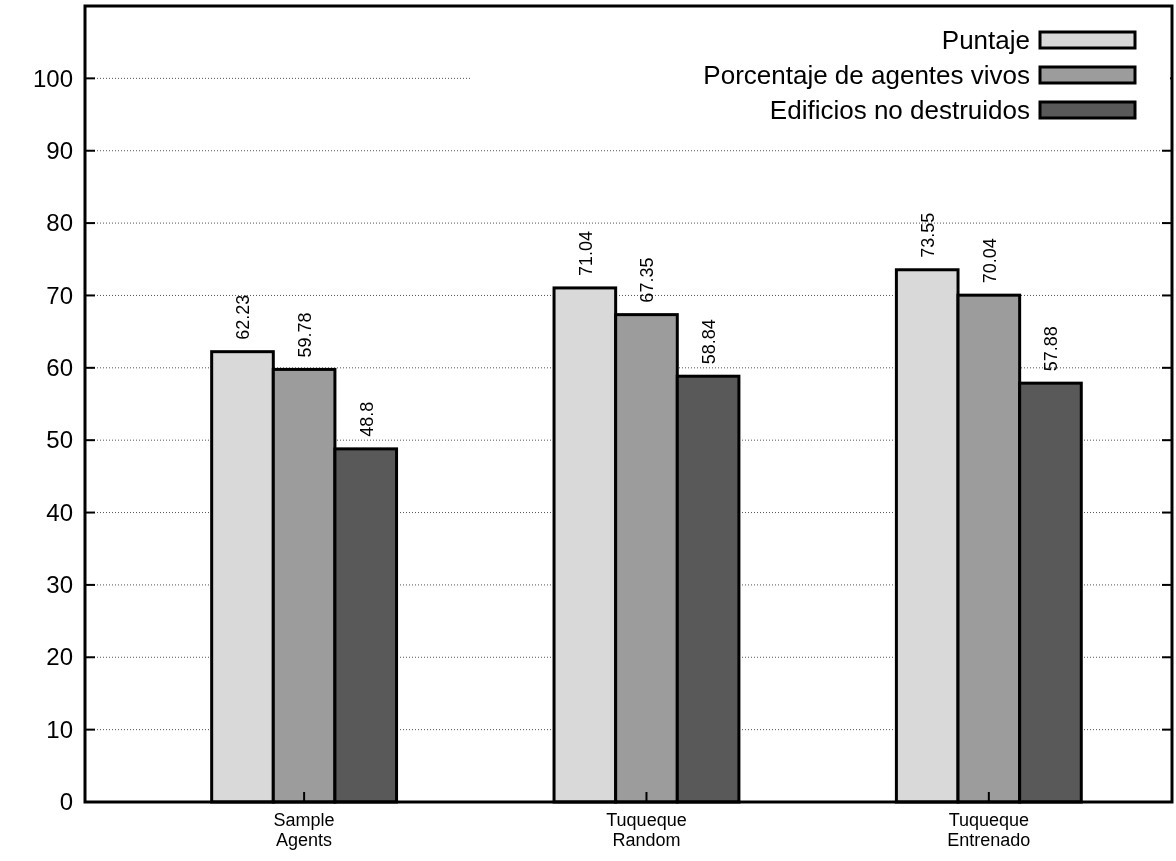  I want to click on data-label: 71.04, so click(585, 253).